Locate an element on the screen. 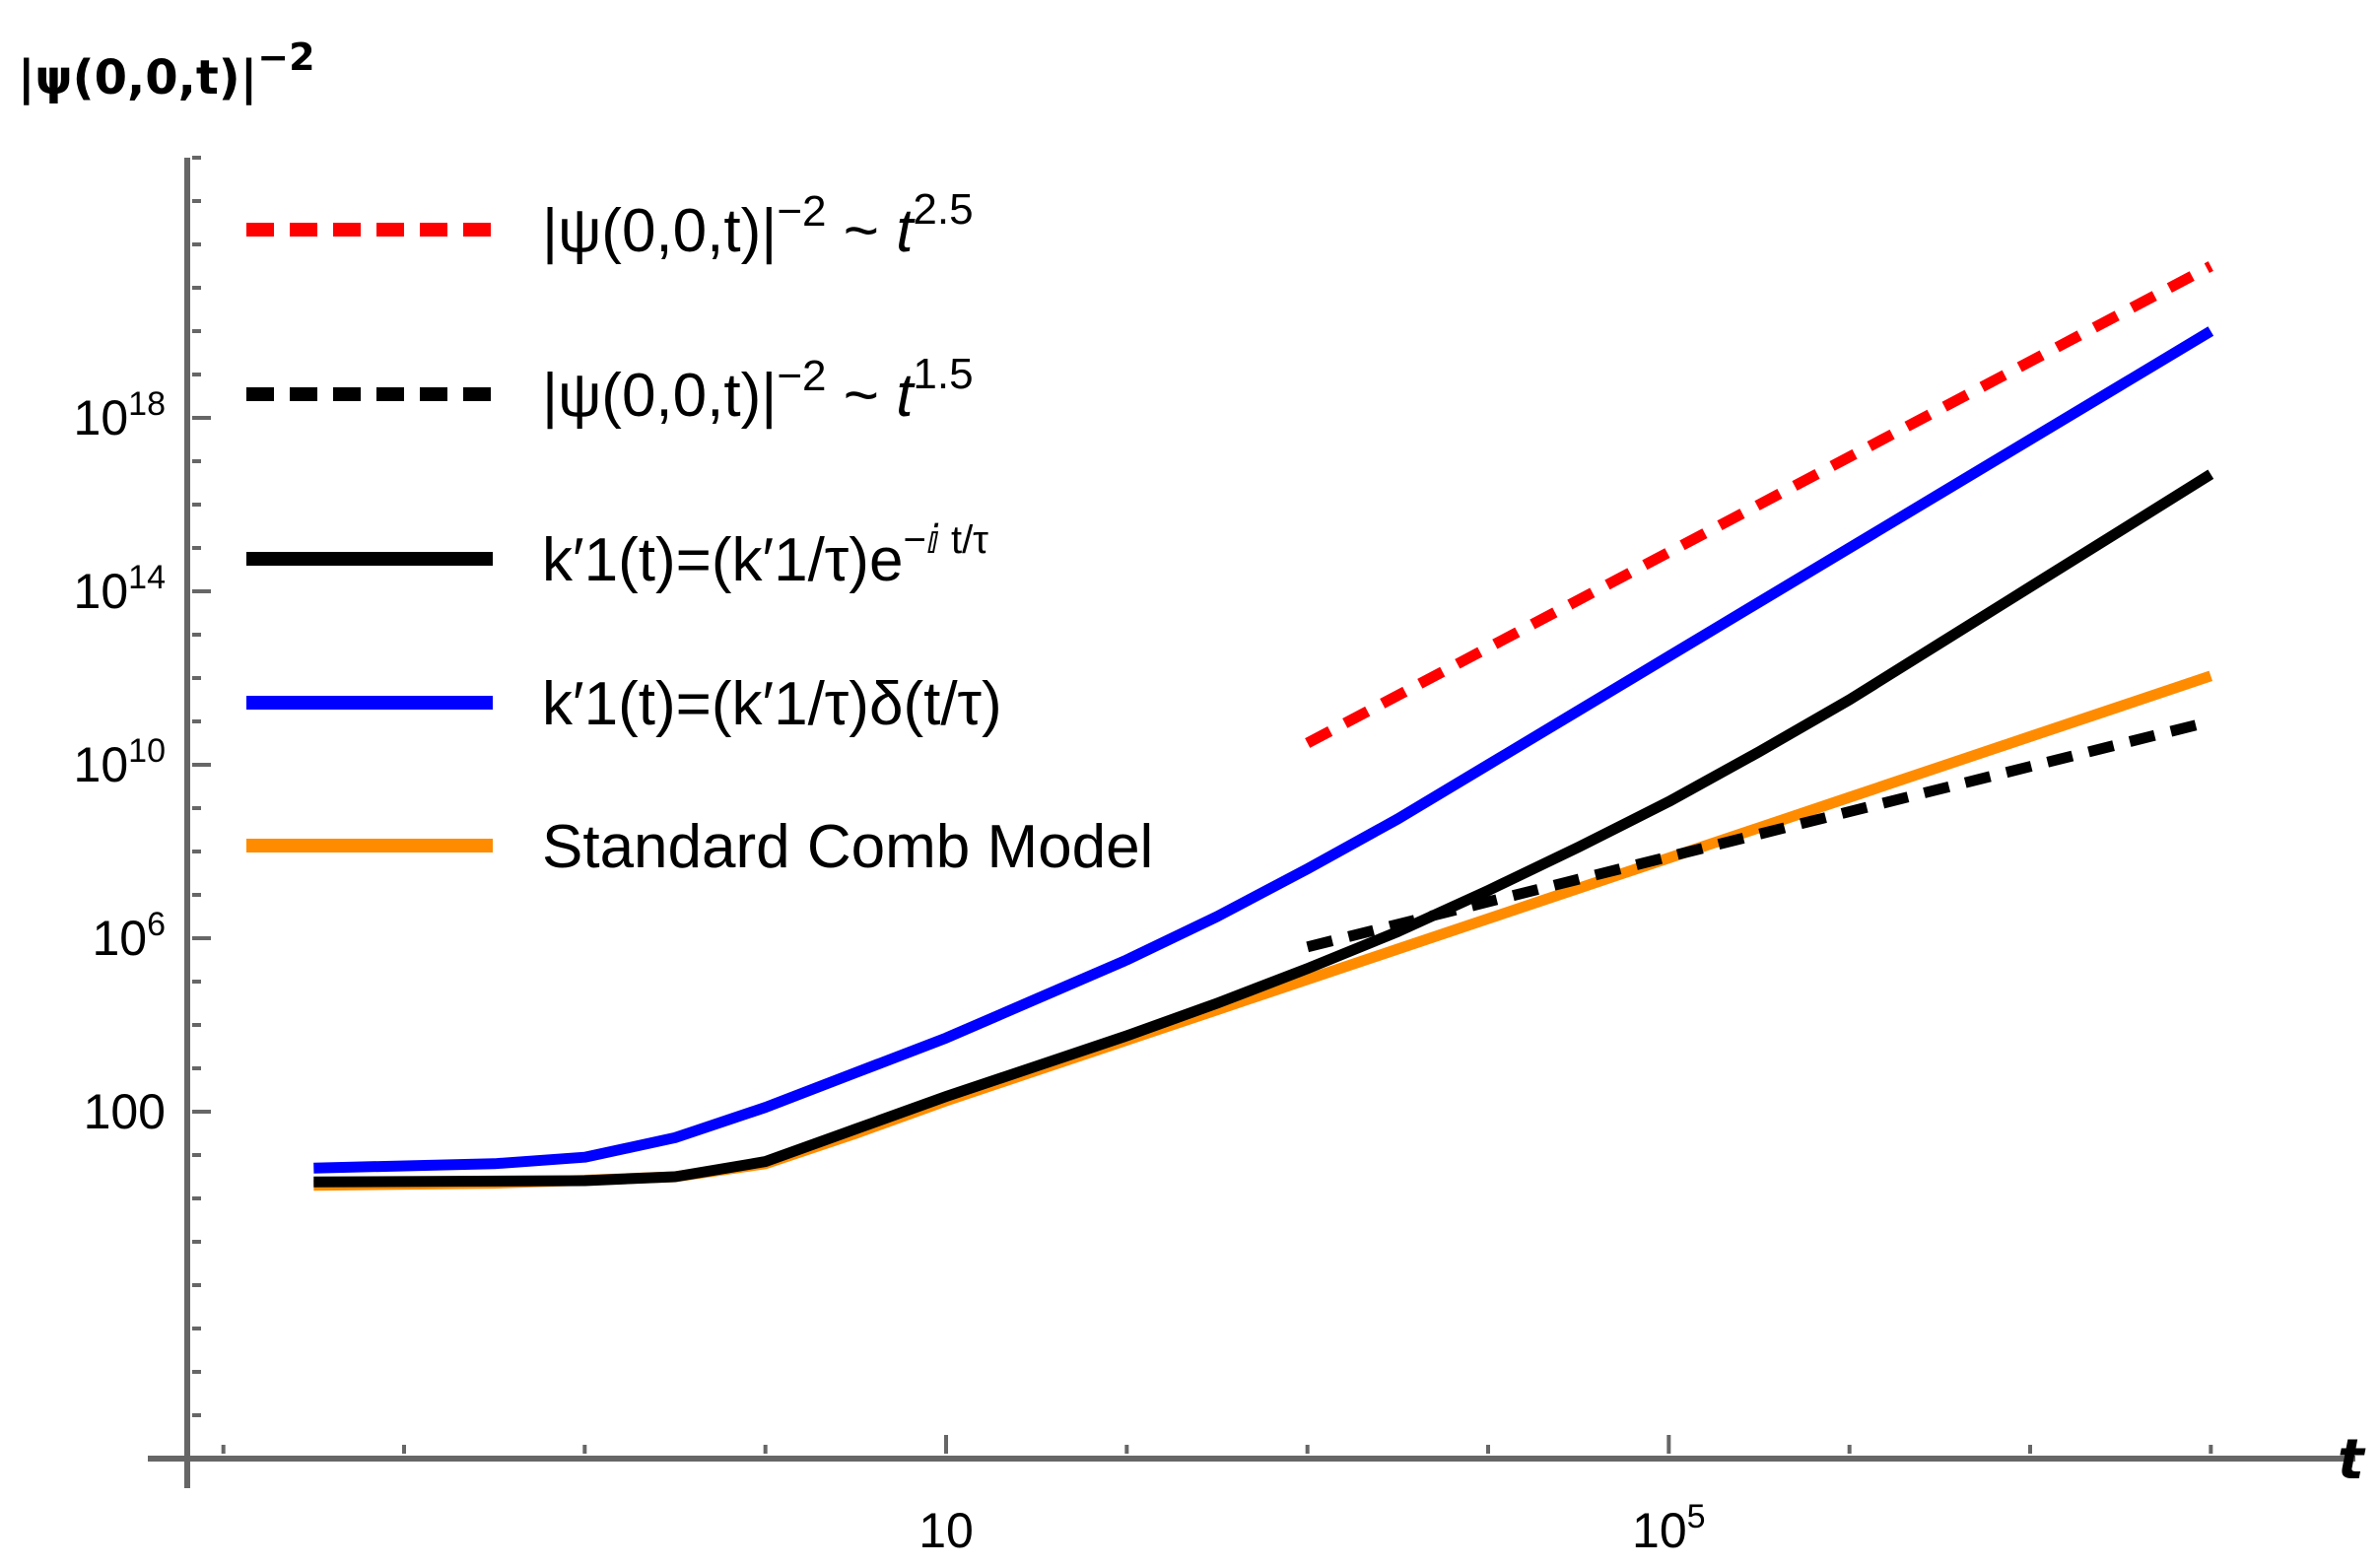 The width and height of the screenshot is (2380, 1567). y-tick-label: 10¹⁸ is located at coordinates (120, 415).